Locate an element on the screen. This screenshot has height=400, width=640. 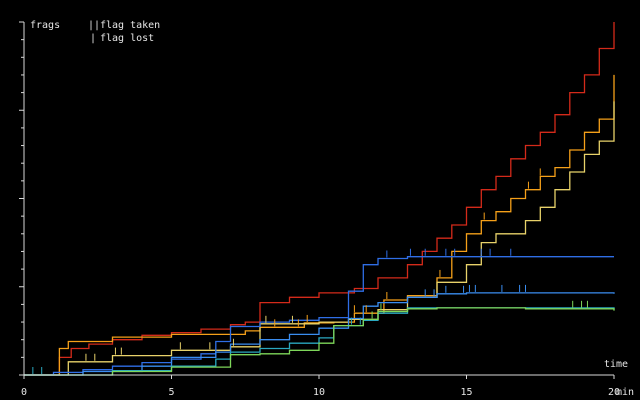
x-axis-label: time is located at coordinates (616, 364).